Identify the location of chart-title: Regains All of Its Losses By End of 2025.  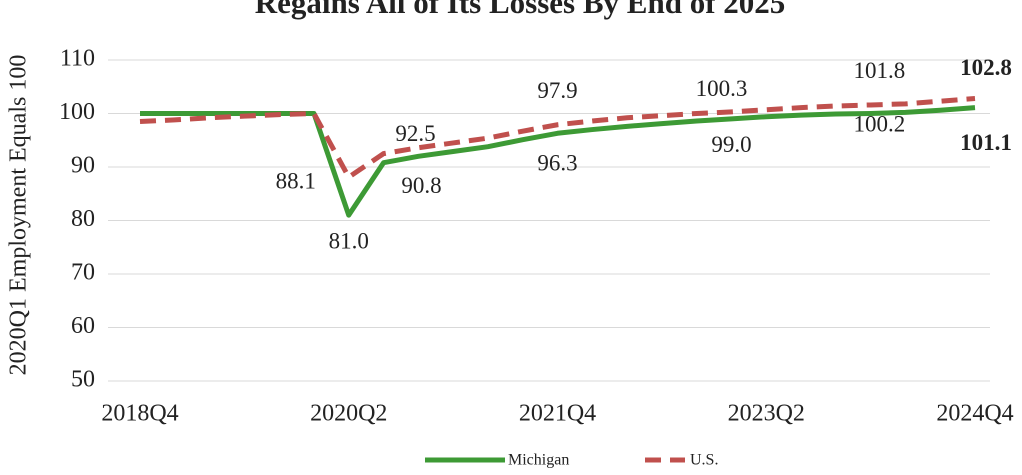
(520, 10).